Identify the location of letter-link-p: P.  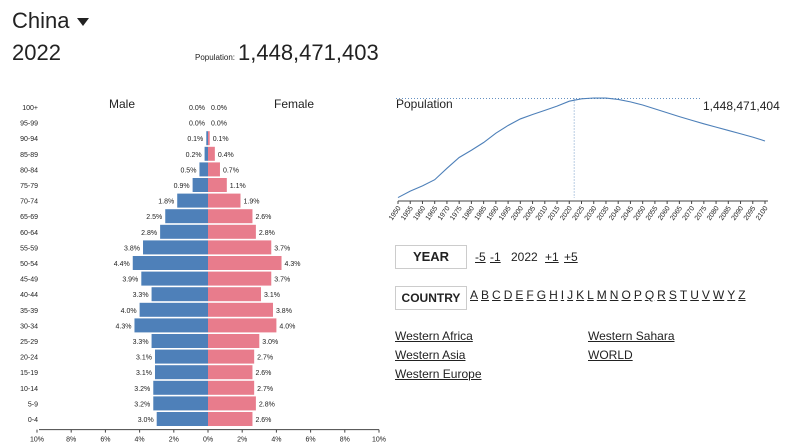
(637, 295).